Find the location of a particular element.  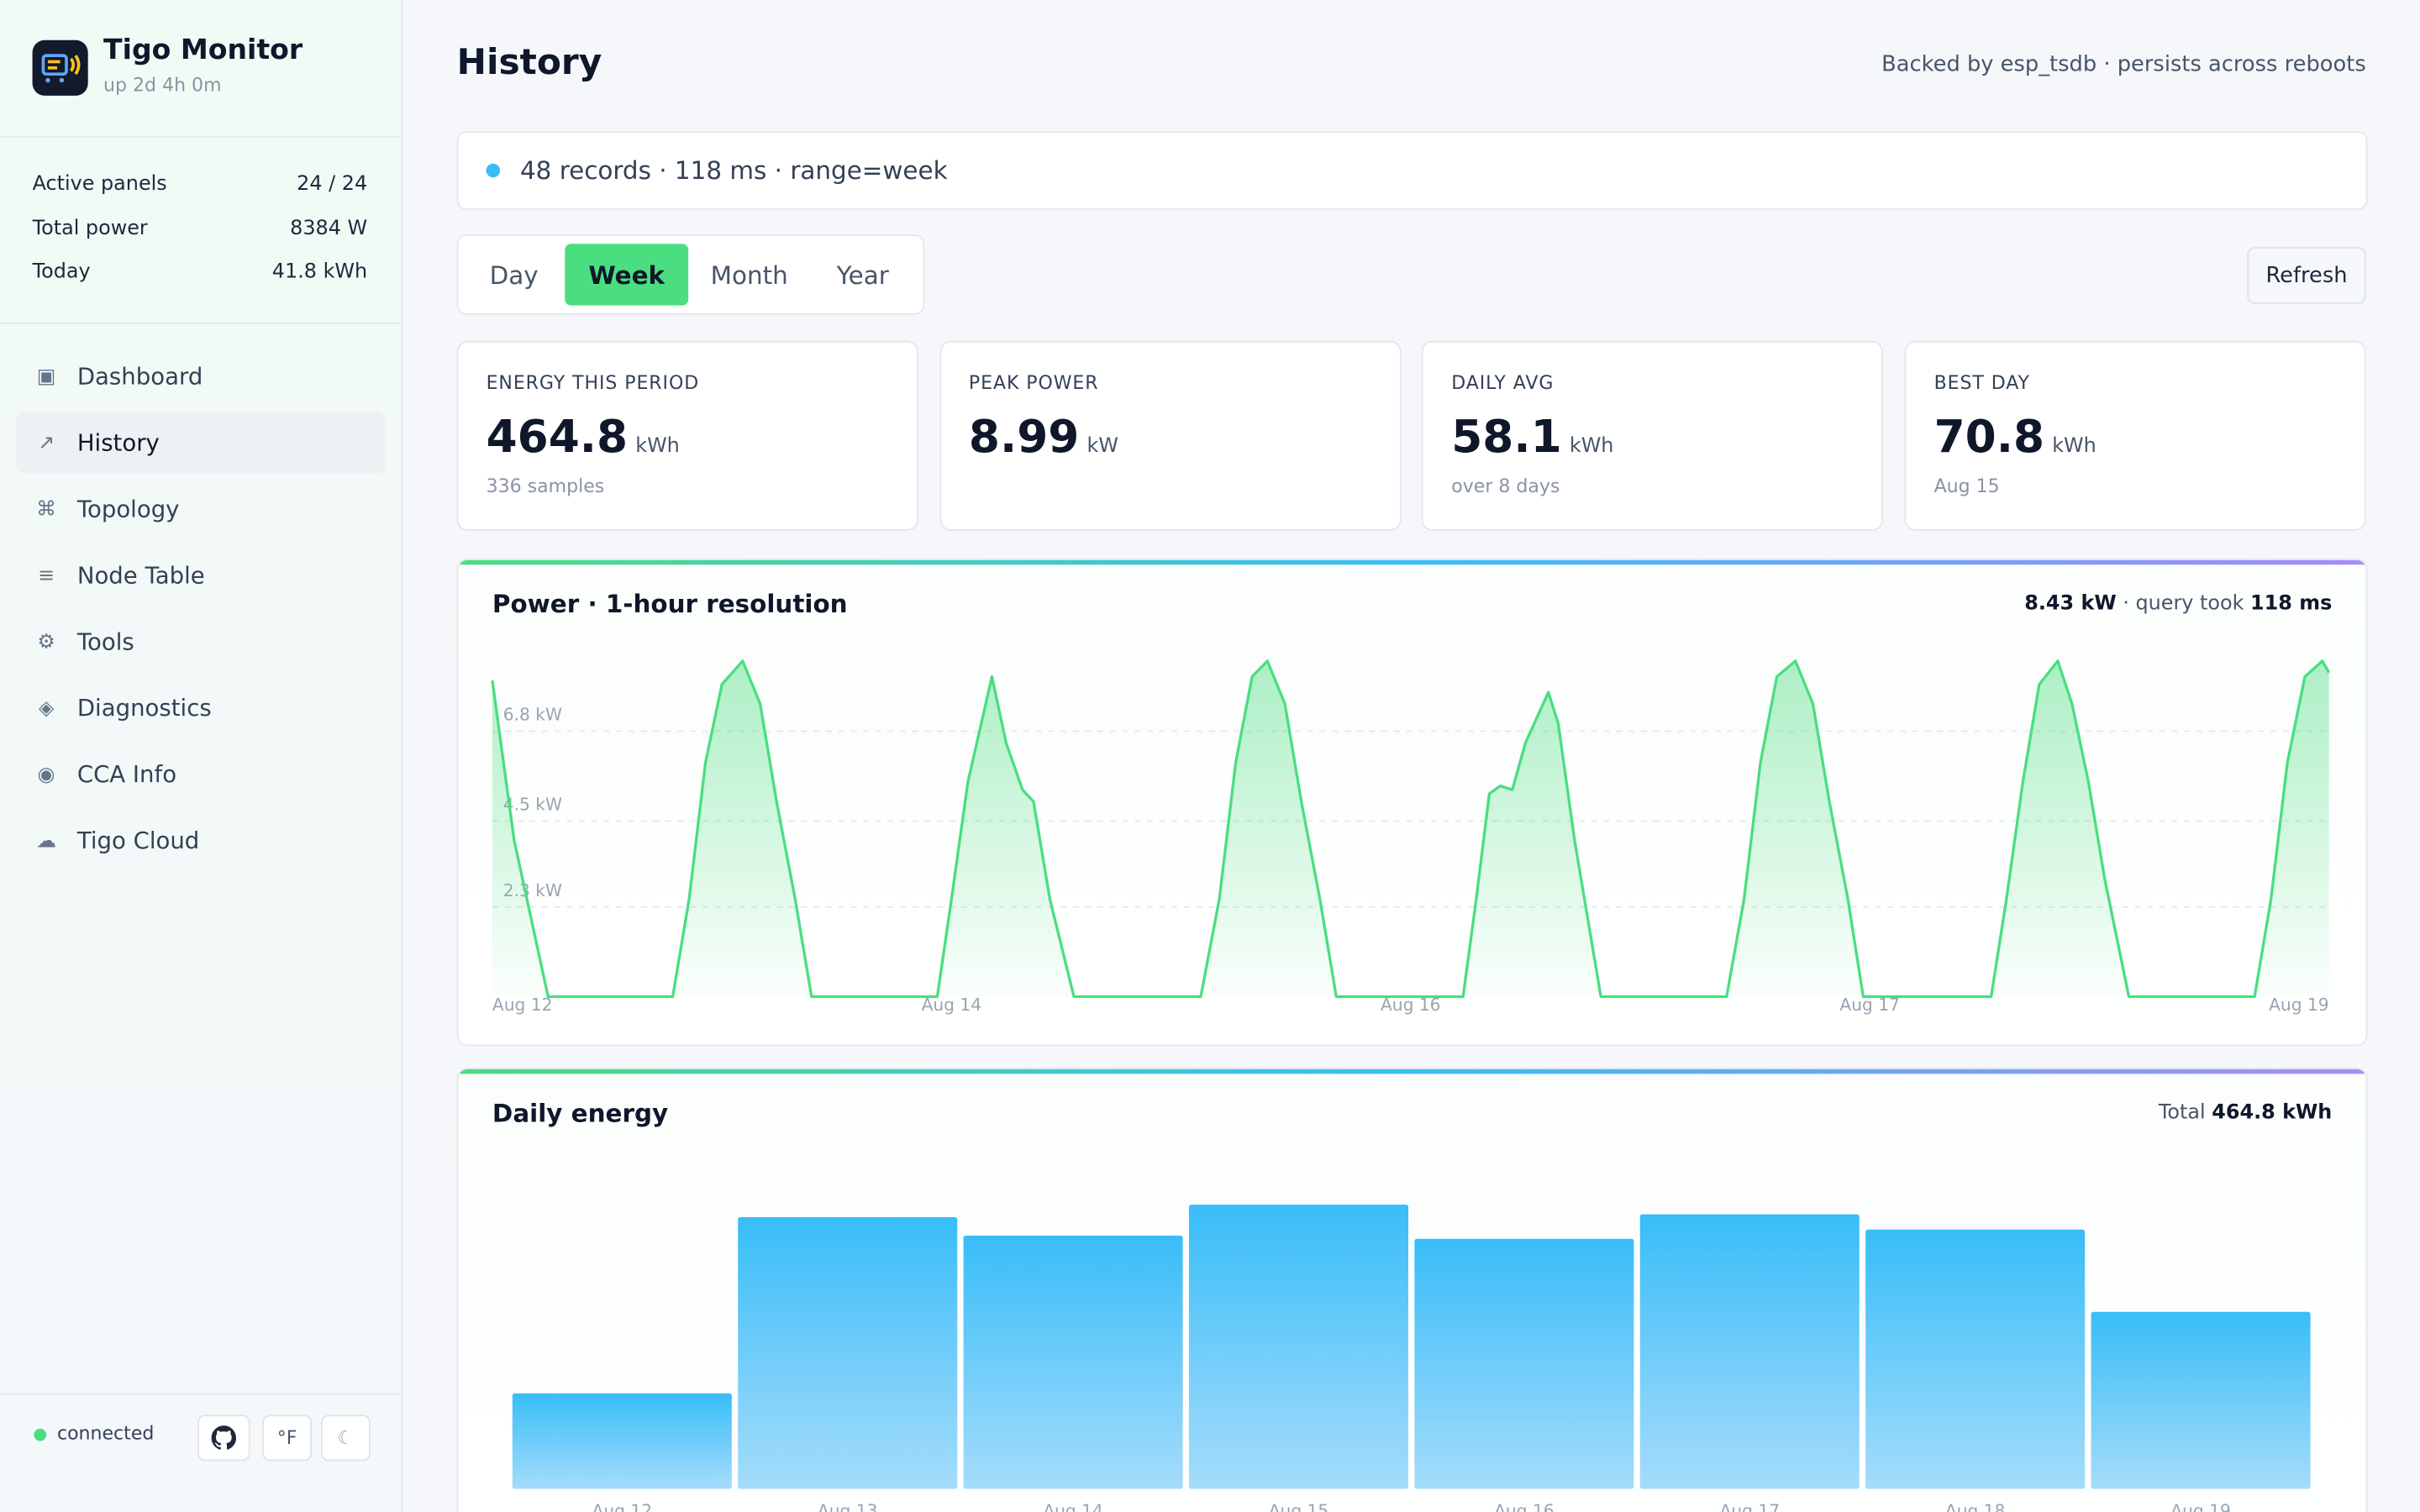

nav-label: Tools is located at coordinates (105, 641).